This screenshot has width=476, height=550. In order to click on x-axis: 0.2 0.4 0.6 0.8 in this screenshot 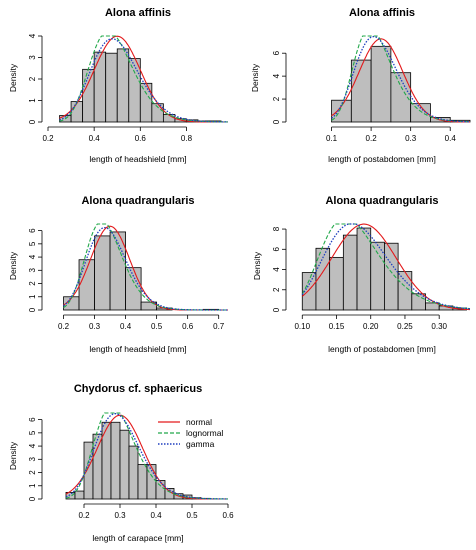, I will do `click(117, 135)`.